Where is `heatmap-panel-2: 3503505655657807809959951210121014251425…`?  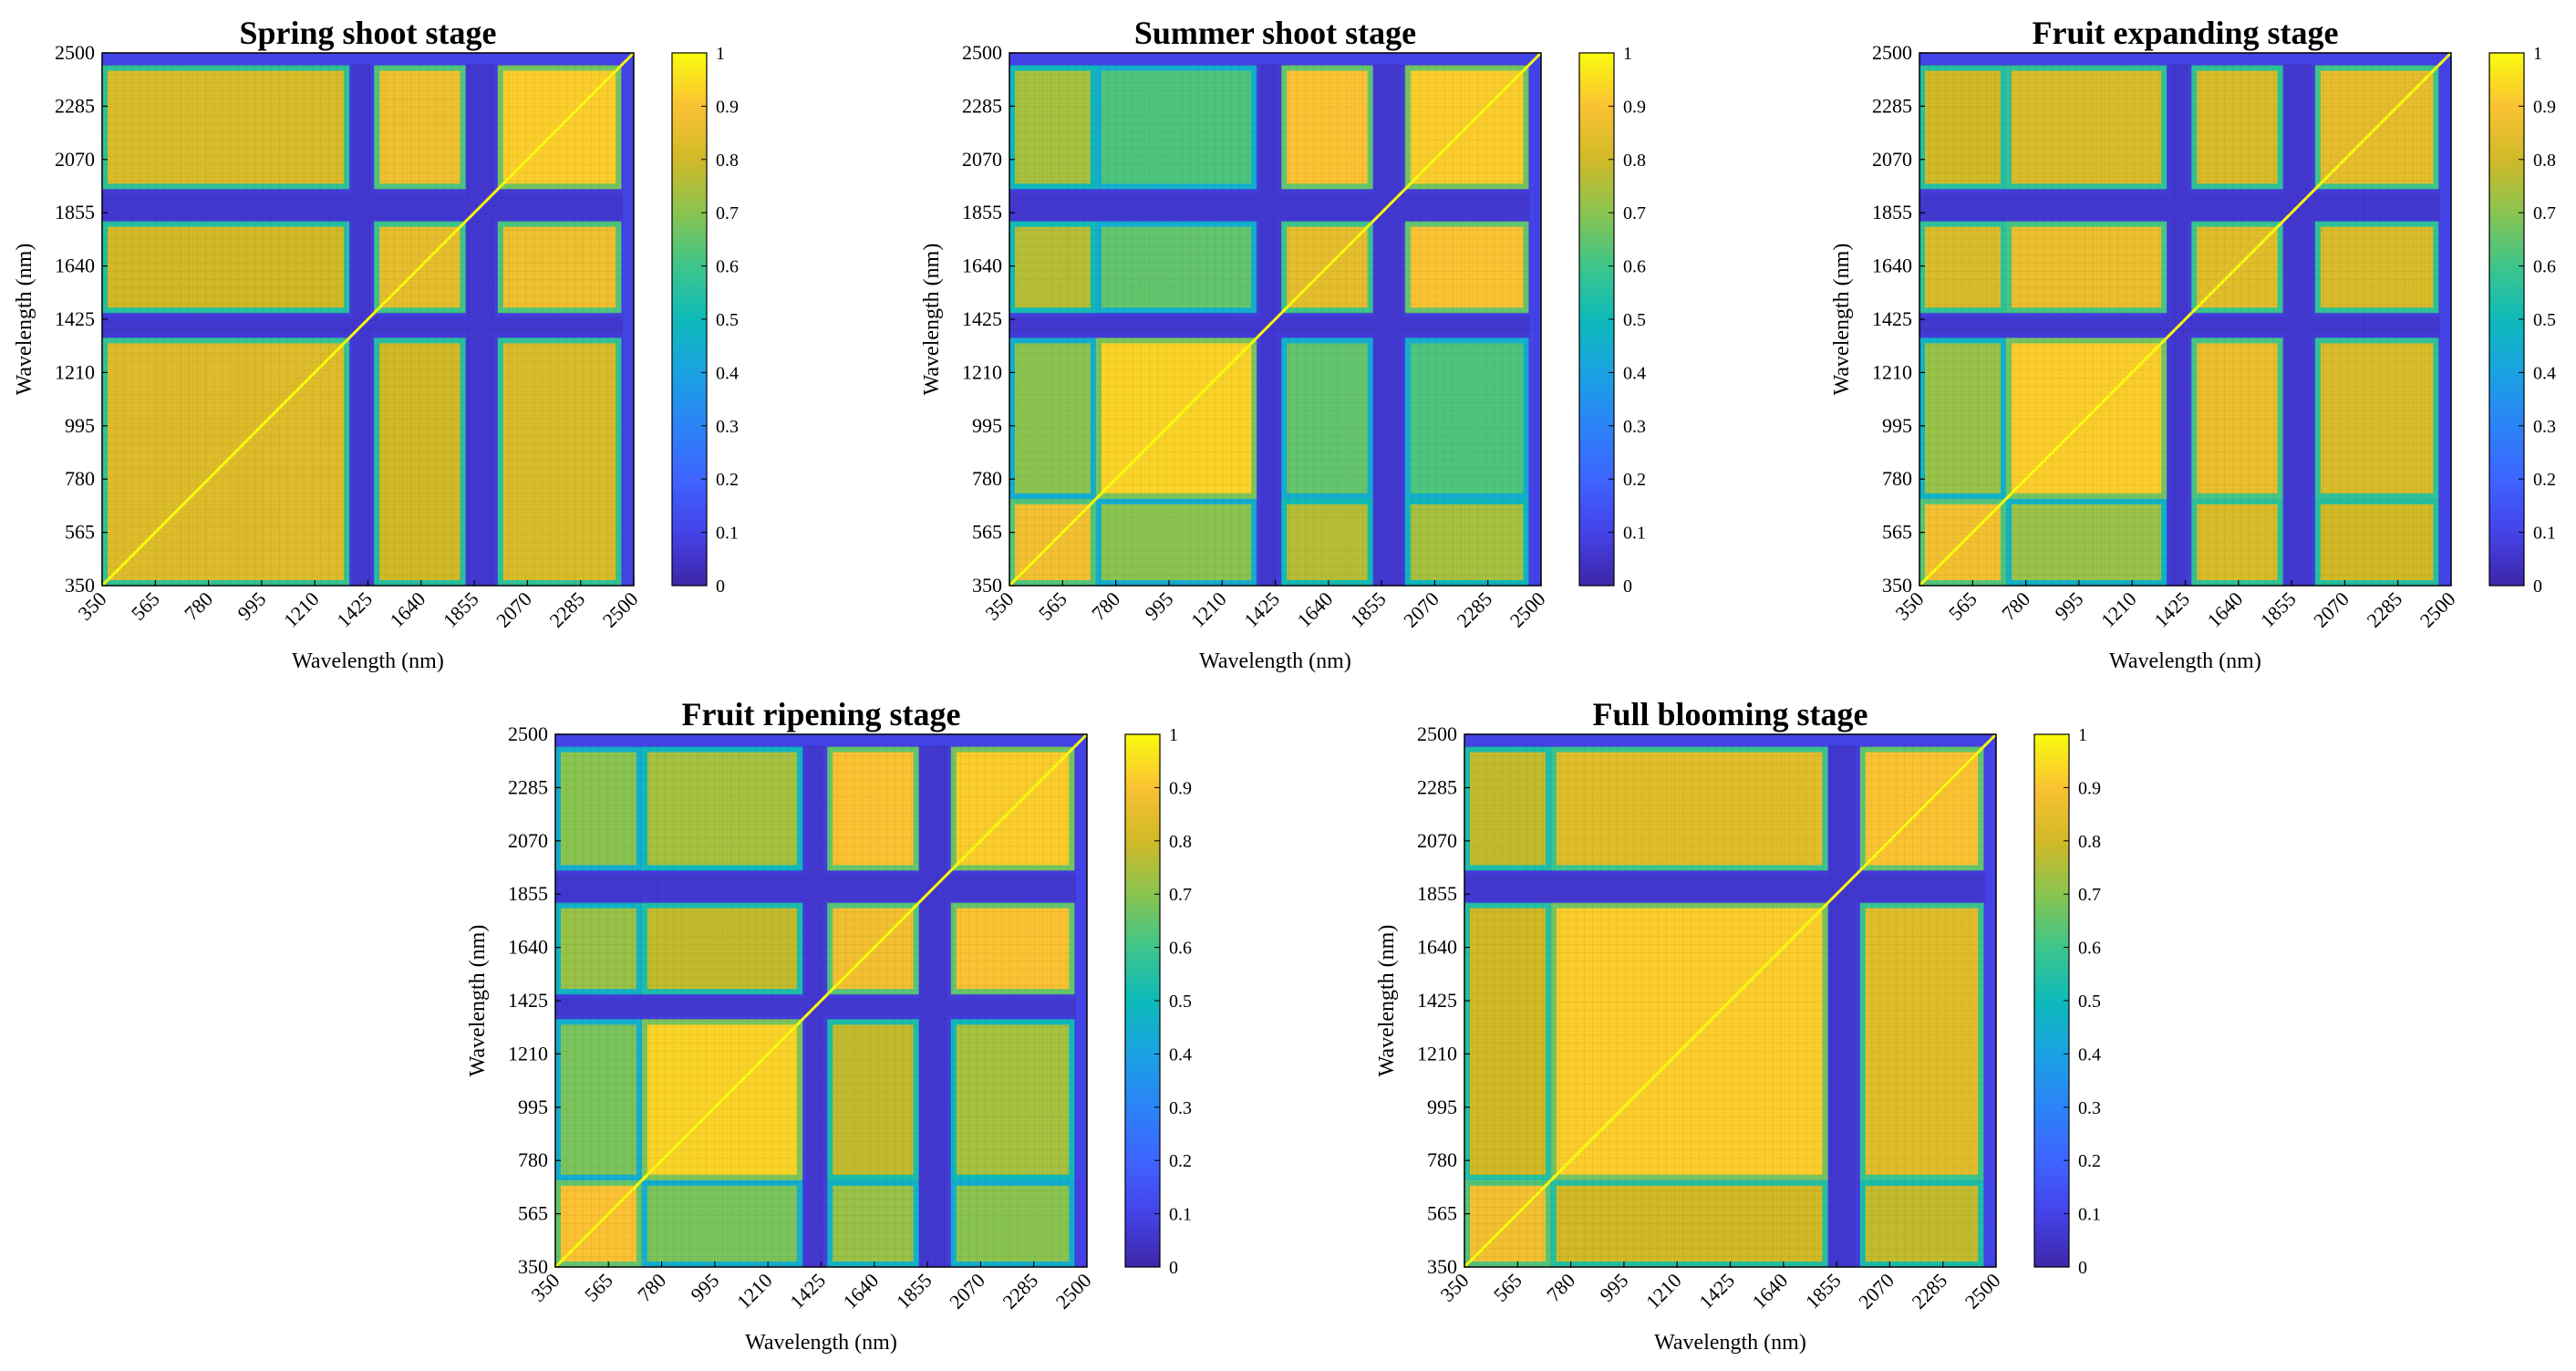 heatmap-panel-2: 3503505655657807809959951210121014251425… is located at coordinates (1283, 344).